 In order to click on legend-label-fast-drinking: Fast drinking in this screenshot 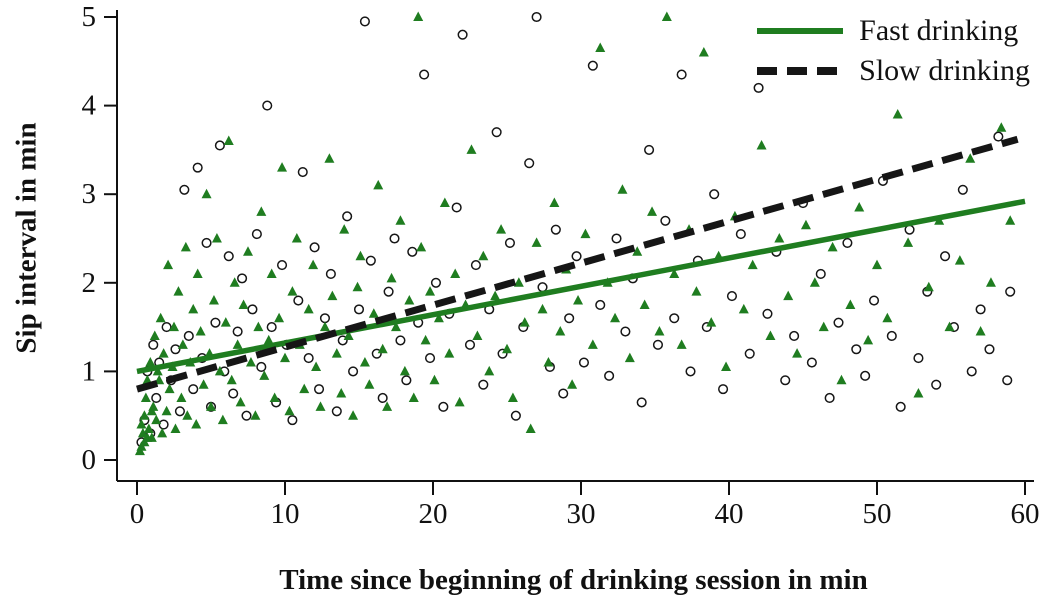, I will do `click(939, 30)`.